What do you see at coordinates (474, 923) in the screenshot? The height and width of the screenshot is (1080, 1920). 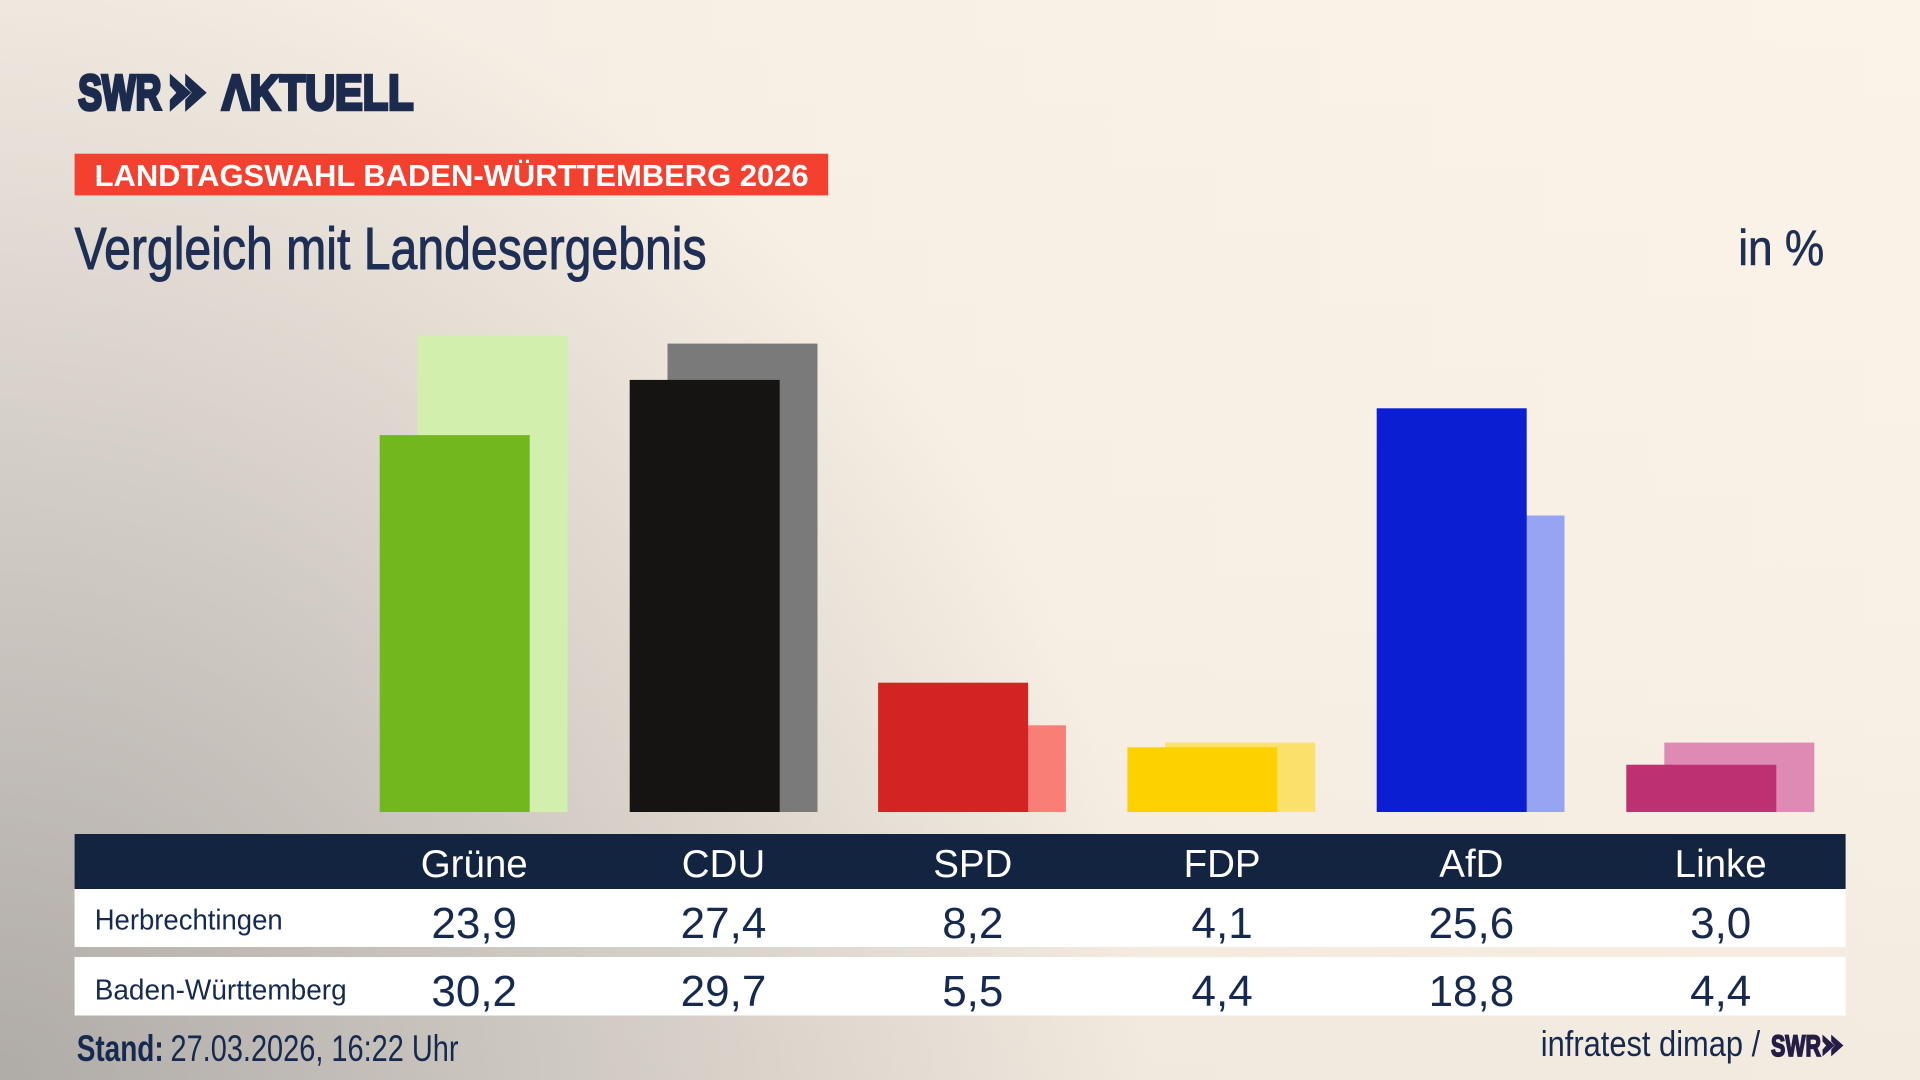 I see `svg-text: 23,9` at bounding box center [474, 923].